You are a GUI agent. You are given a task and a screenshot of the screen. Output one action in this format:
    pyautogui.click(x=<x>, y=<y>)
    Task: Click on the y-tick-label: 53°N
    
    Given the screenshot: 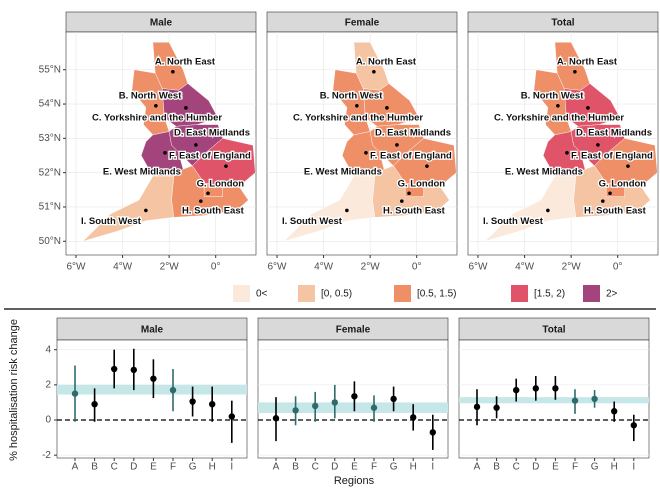 What is the action you would take?
    pyautogui.click(x=50, y=138)
    